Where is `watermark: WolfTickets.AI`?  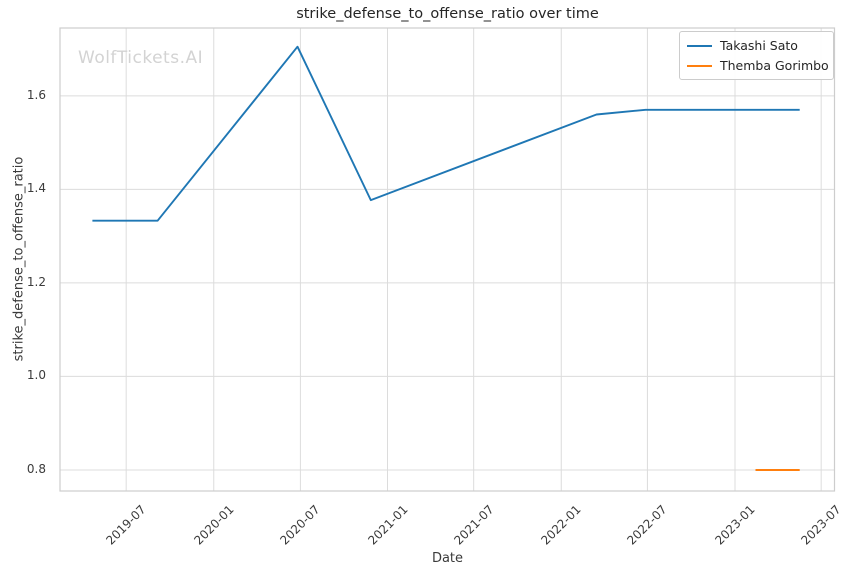
watermark: WolfTickets.AI is located at coordinates (141, 58).